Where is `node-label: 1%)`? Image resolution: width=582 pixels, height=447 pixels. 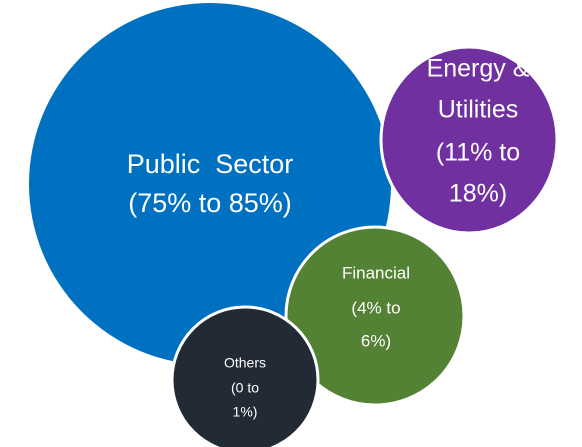
node-label: 1%) is located at coordinates (245, 412).